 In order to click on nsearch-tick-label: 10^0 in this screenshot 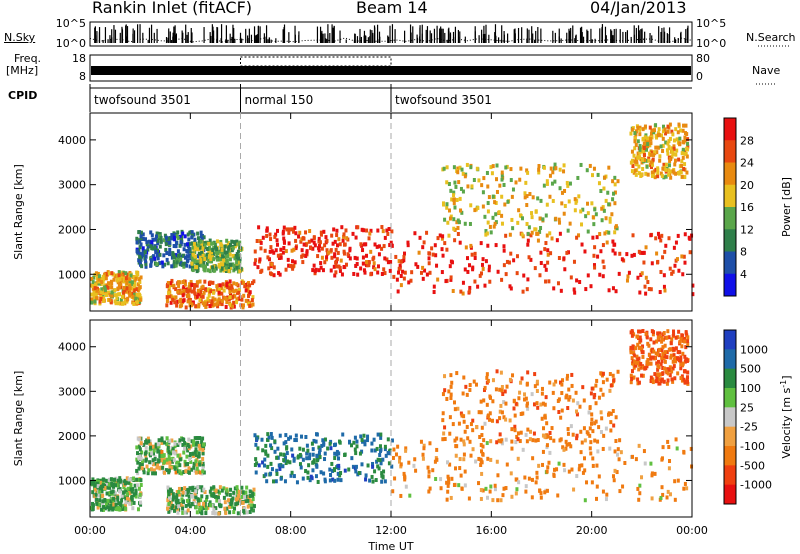, I will do `click(711, 43)`.